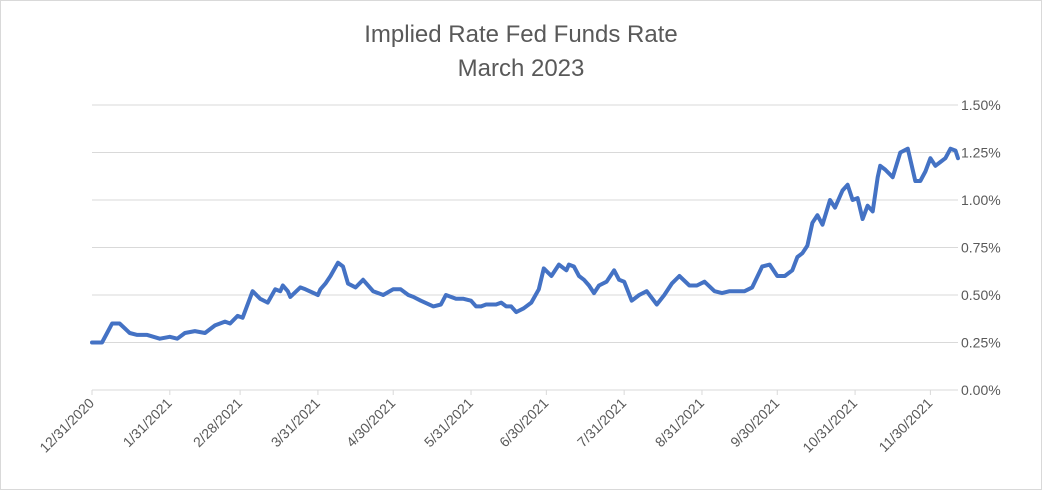 Image resolution: width=1042 pixels, height=490 pixels. Describe the element at coordinates (148, 423) in the screenshot. I see `x-tick-label: 1/31/2021` at that location.